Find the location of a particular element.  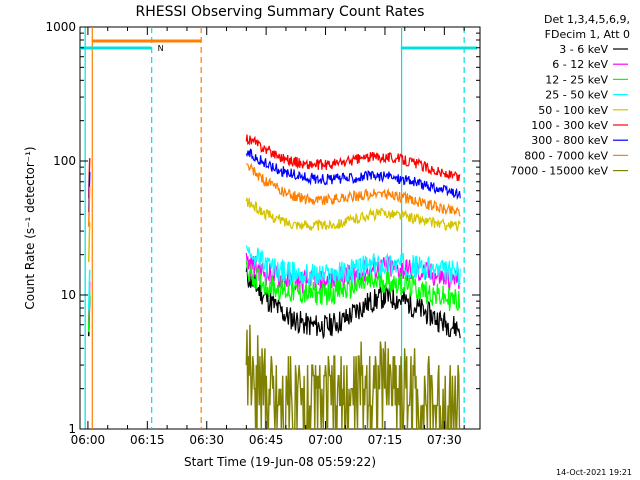

y-tick-label: 100 is located at coordinates (64, 161).